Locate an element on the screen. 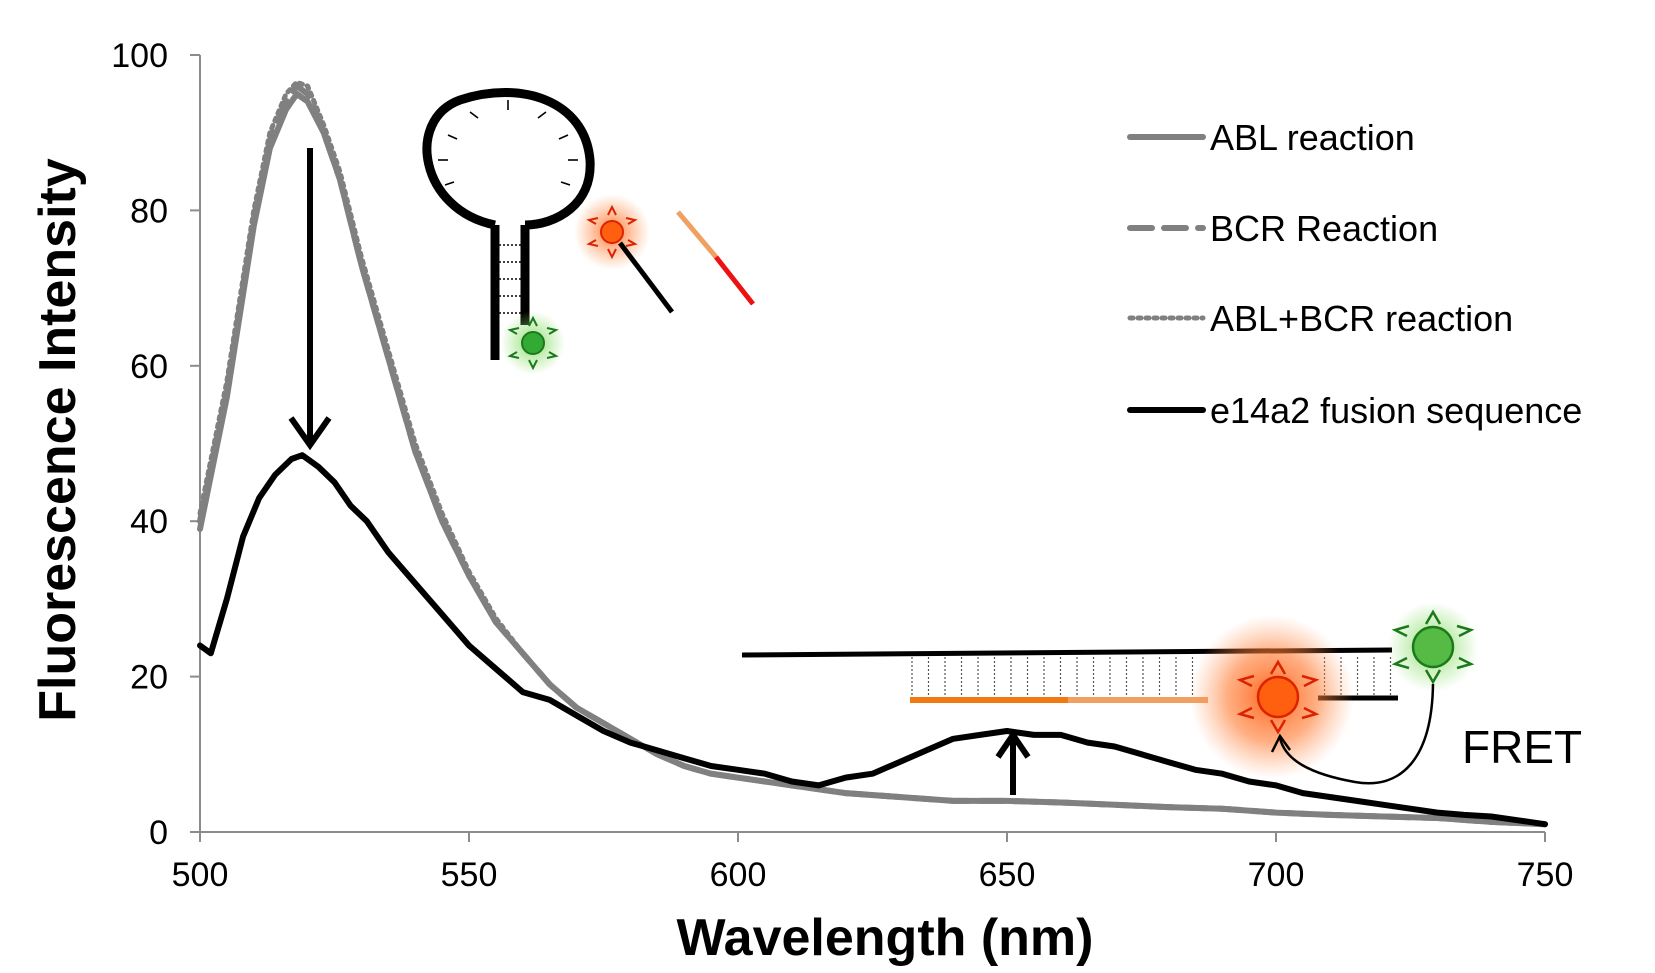 The image size is (1655, 973). x-tick-label: 750 is located at coordinates (1545, 875).